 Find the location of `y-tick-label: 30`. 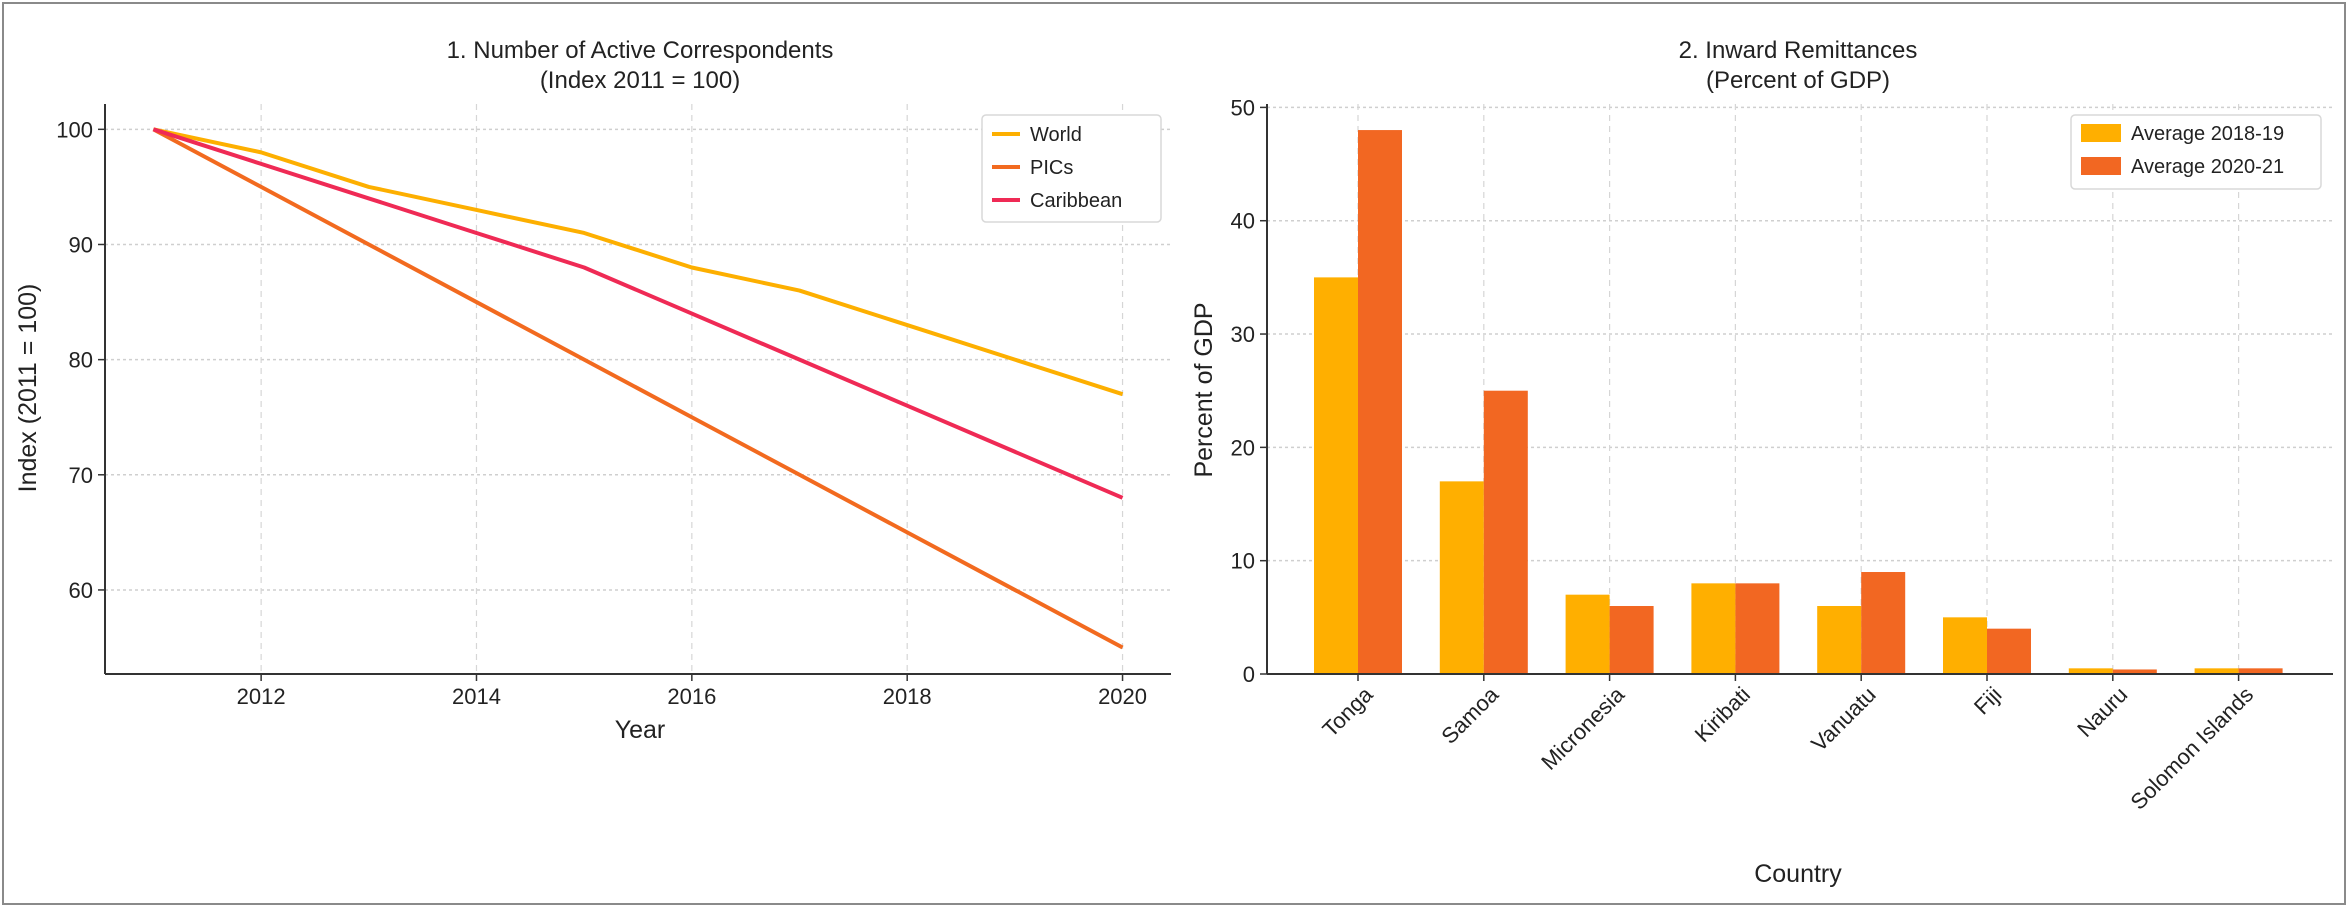

y-tick-label: 30 is located at coordinates (1243, 334).